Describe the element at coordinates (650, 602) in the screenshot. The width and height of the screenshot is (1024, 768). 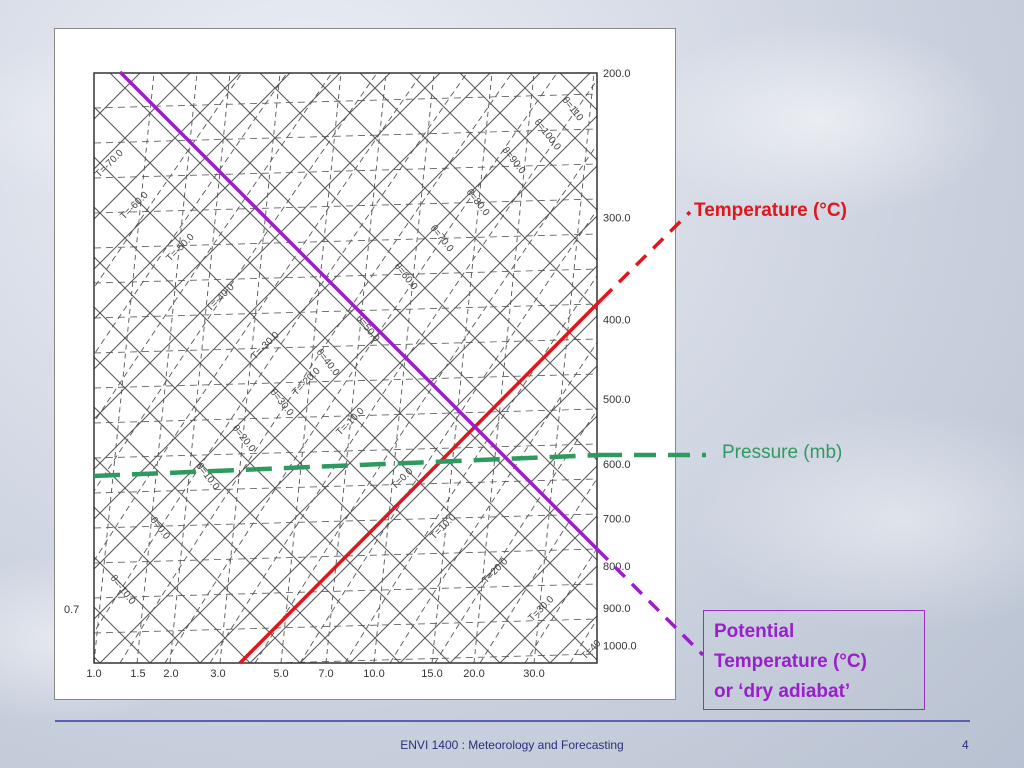
I see `potential-temperature-line-extension` at that location.